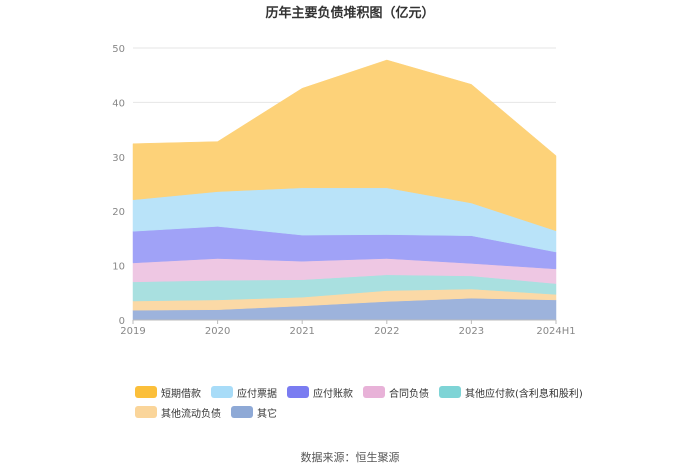 The height and width of the screenshot is (474, 700). Describe the element at coordinates (301, 331) in the screenshot. I see `x-tick-label: 2021` at that location.